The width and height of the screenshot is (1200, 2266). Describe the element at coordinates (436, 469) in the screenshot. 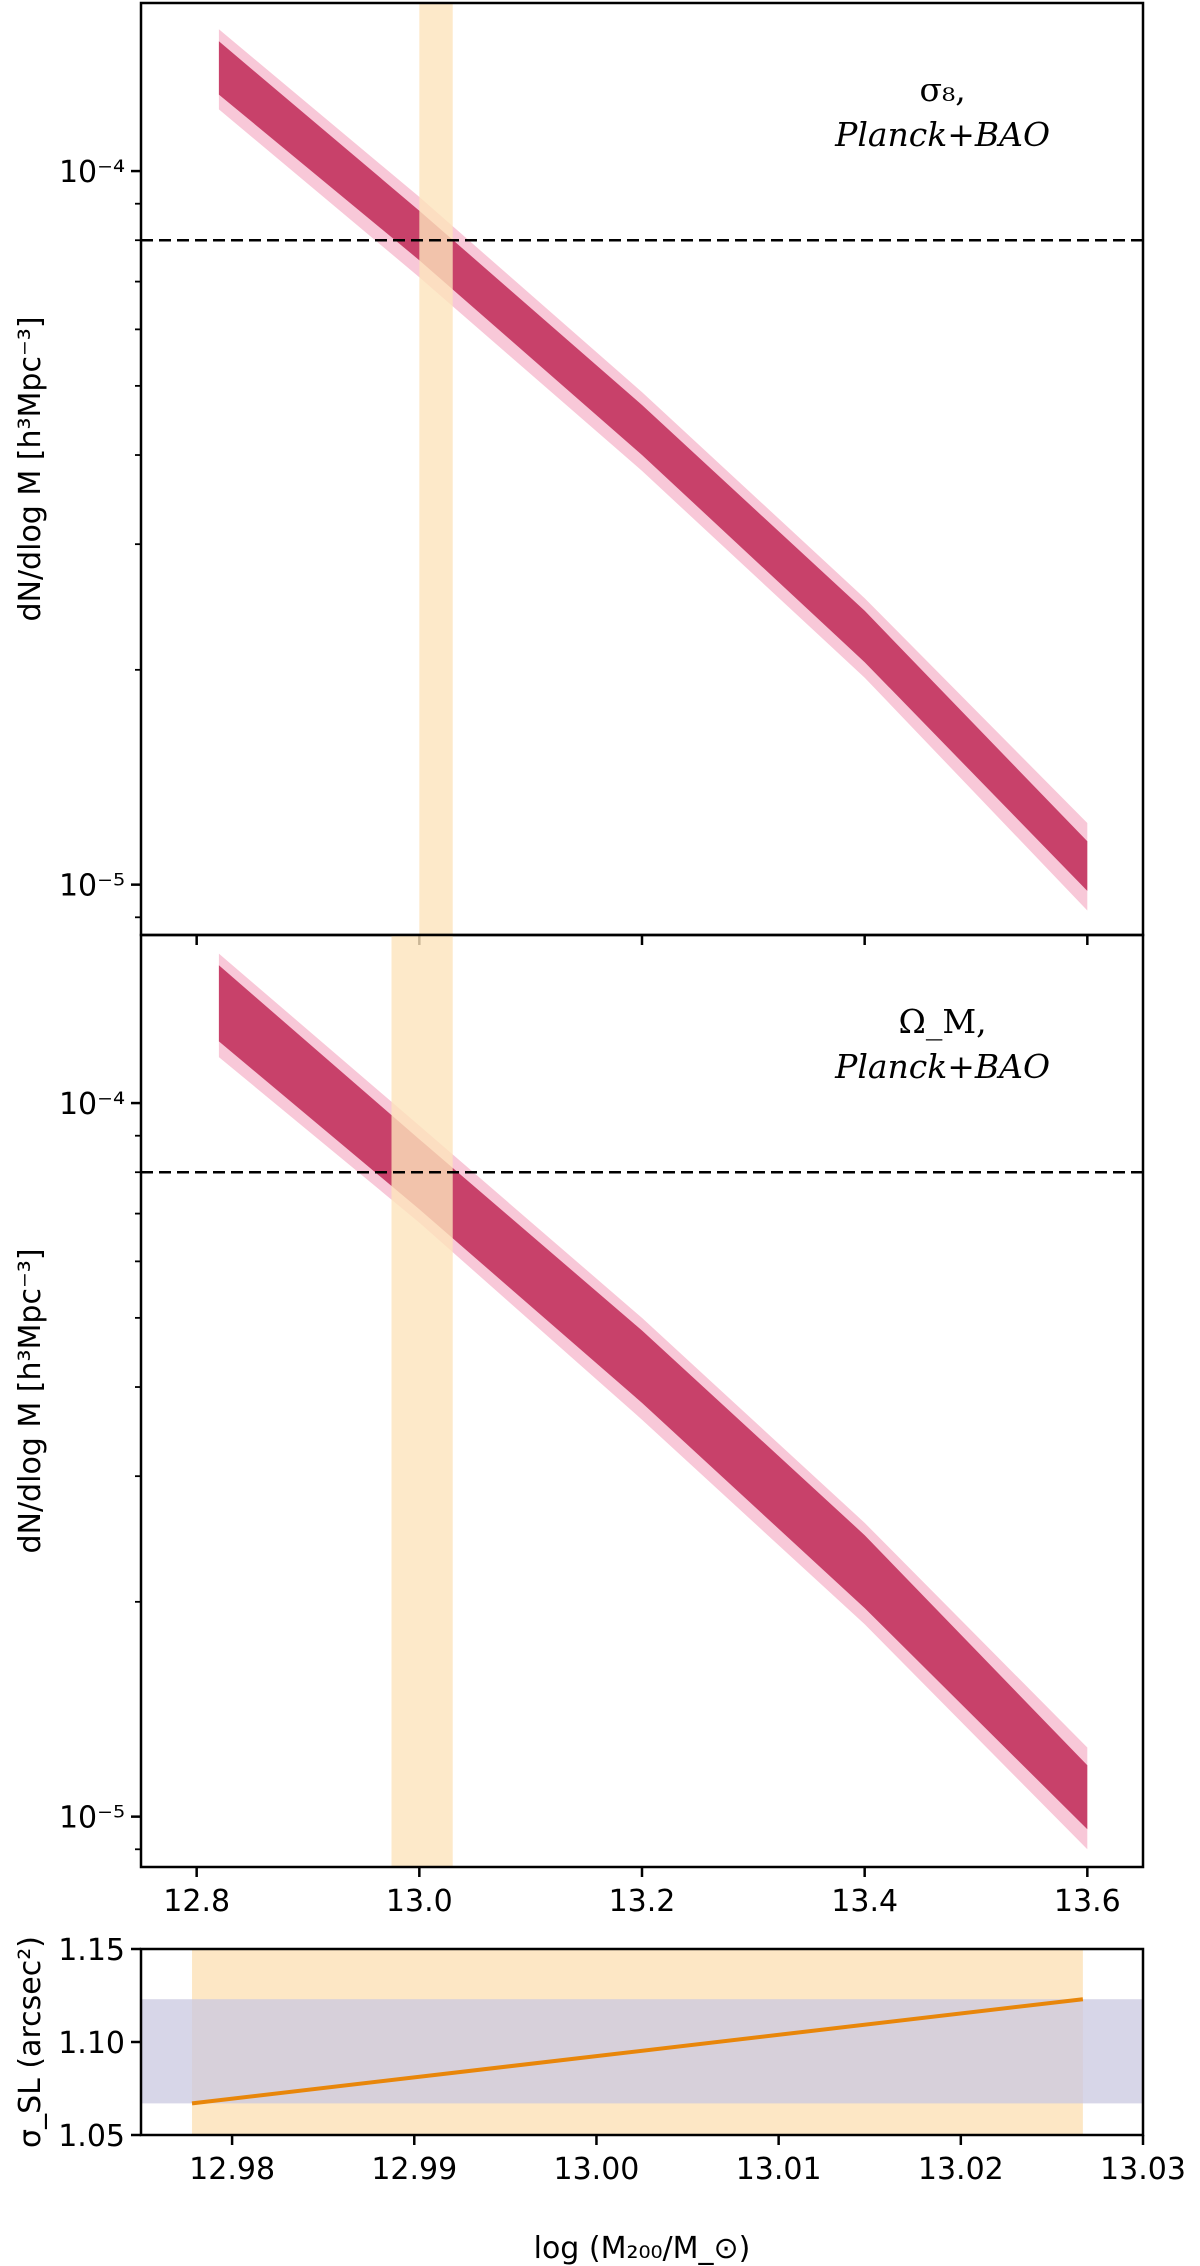

I see `p1-vertical-band` at that location.